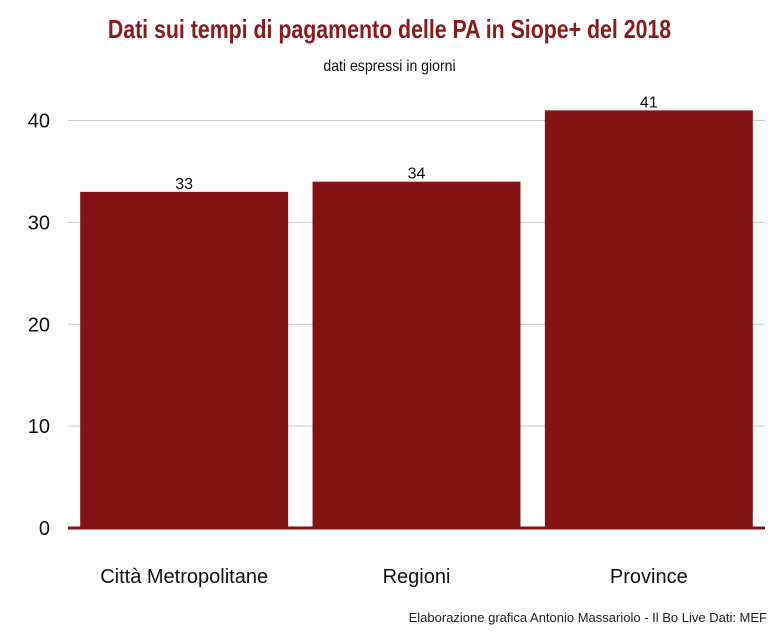 The image size is (779, 633). Describe the element at coordinates (417, 174) in the screenshot. I see `data-label: 34` at that location.